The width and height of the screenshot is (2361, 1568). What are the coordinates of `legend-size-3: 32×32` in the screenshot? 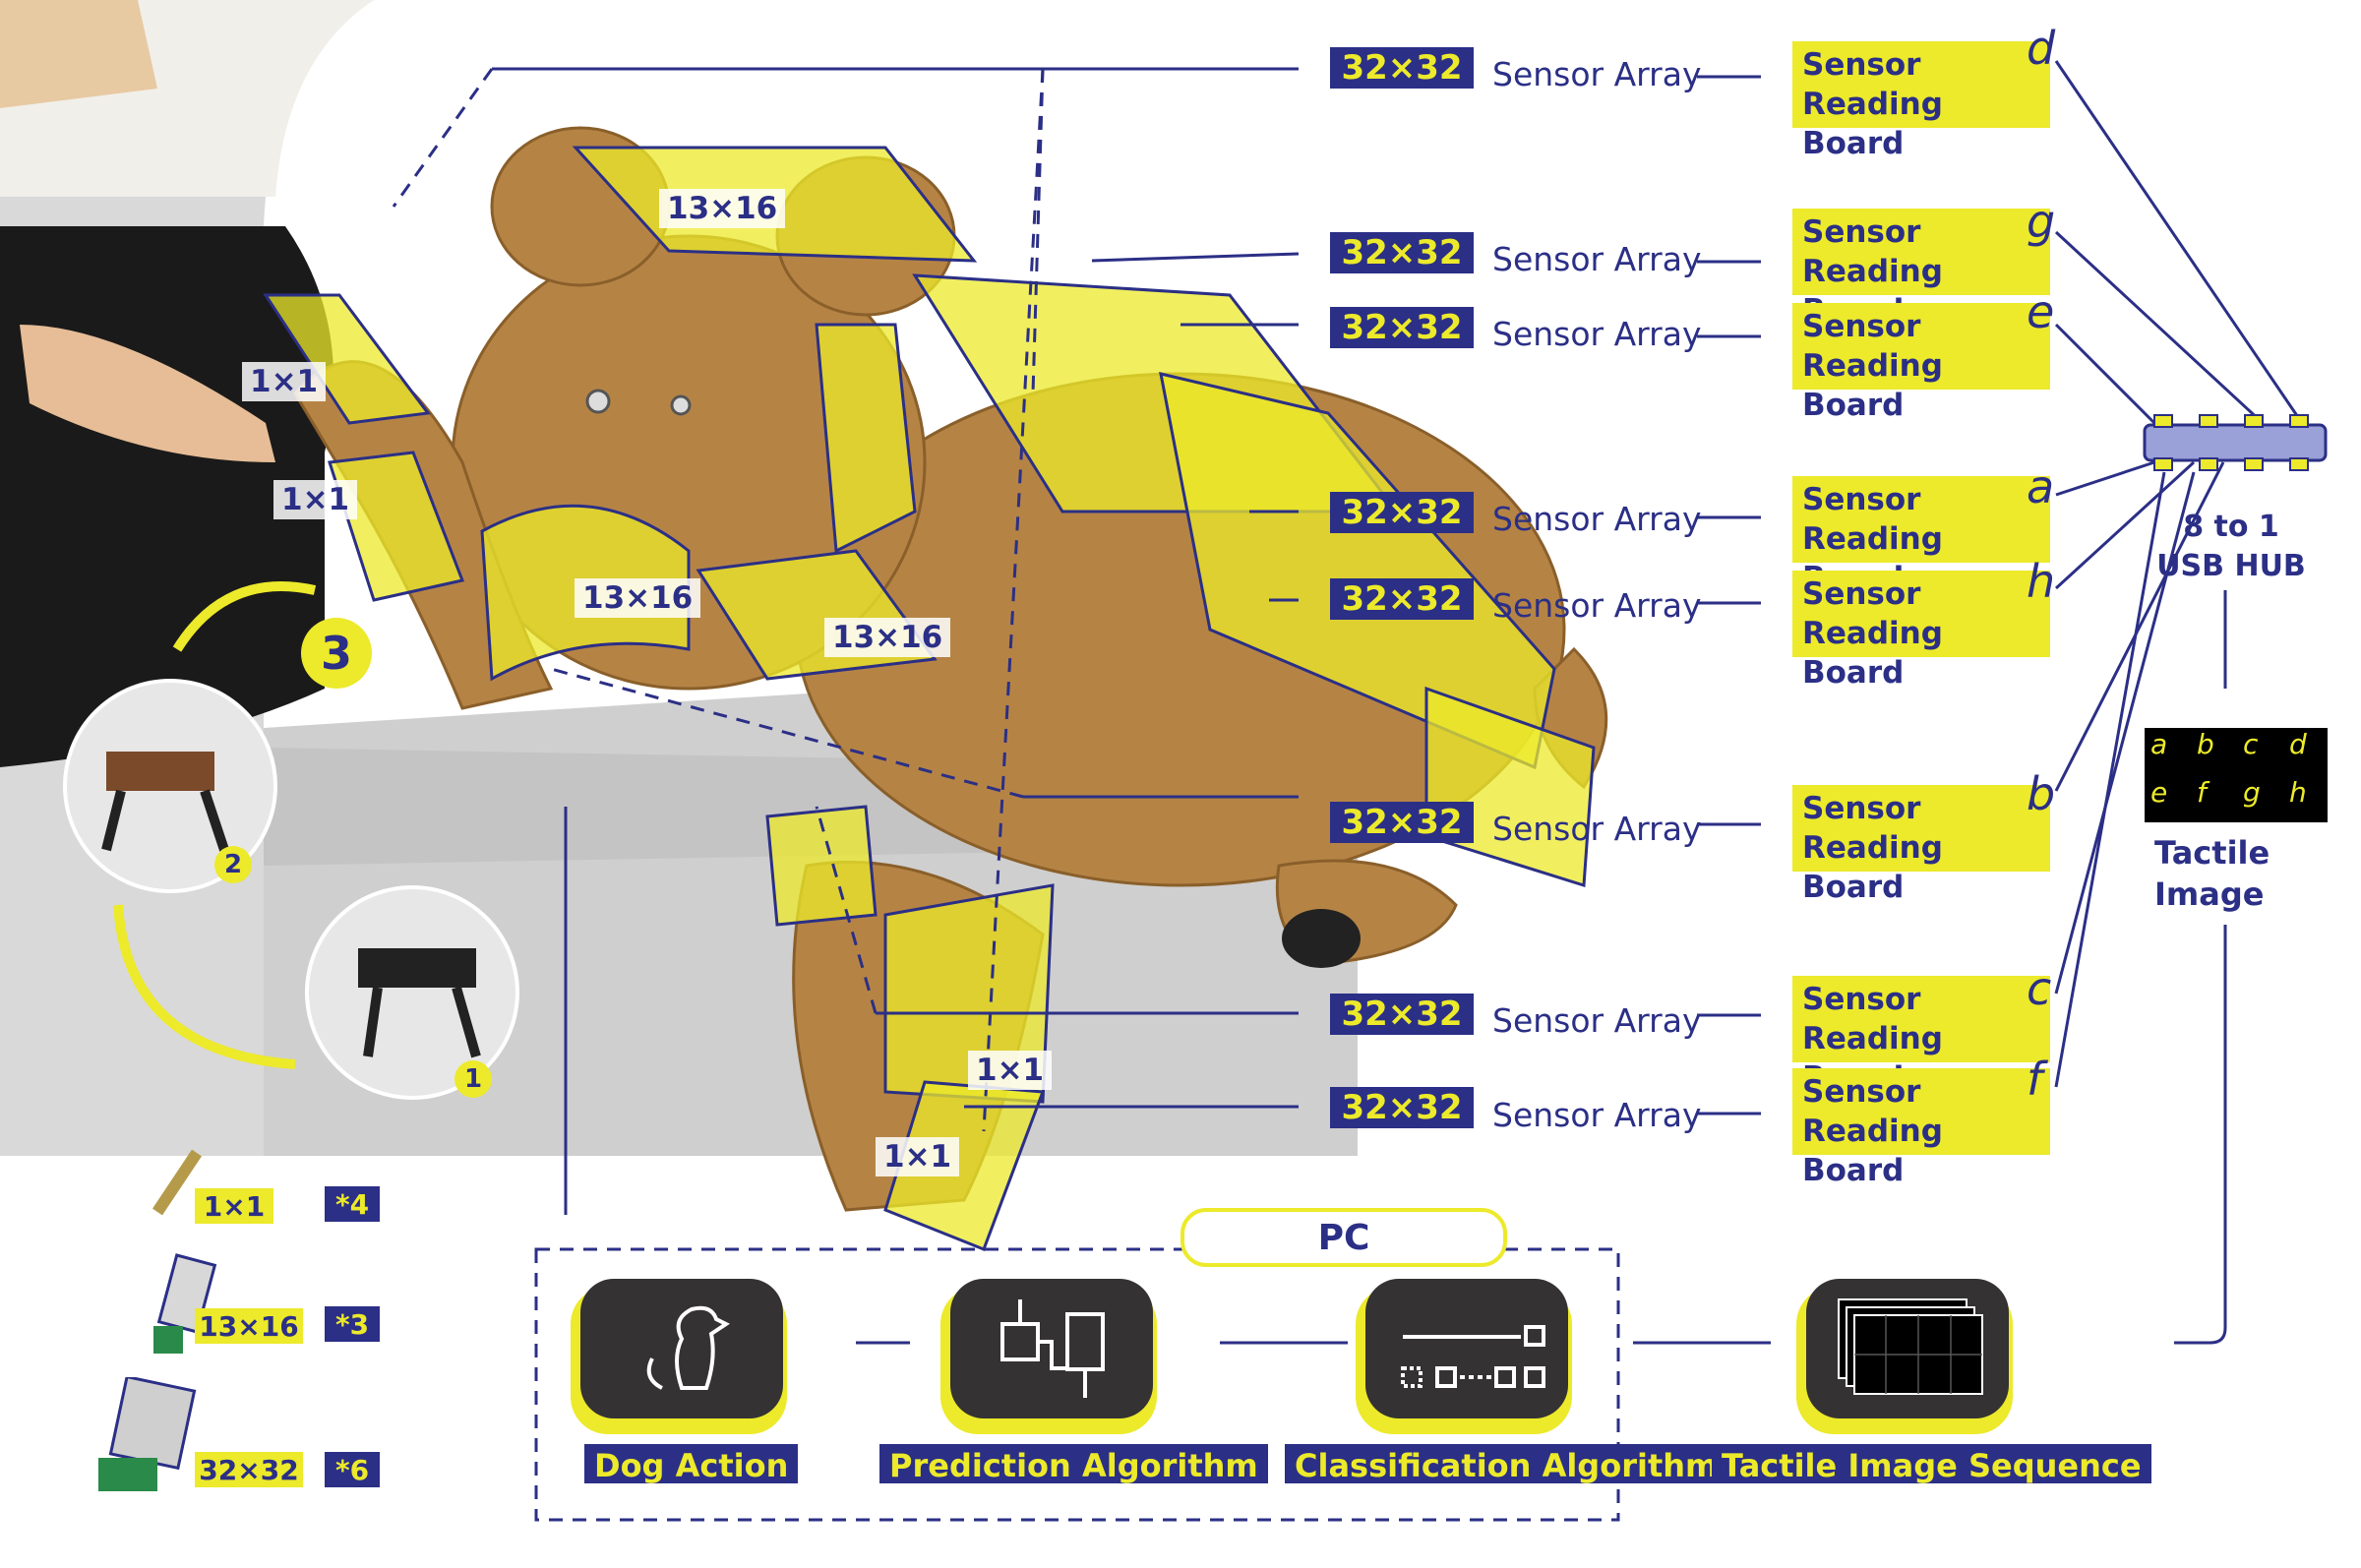 It's located at (249, 1469).